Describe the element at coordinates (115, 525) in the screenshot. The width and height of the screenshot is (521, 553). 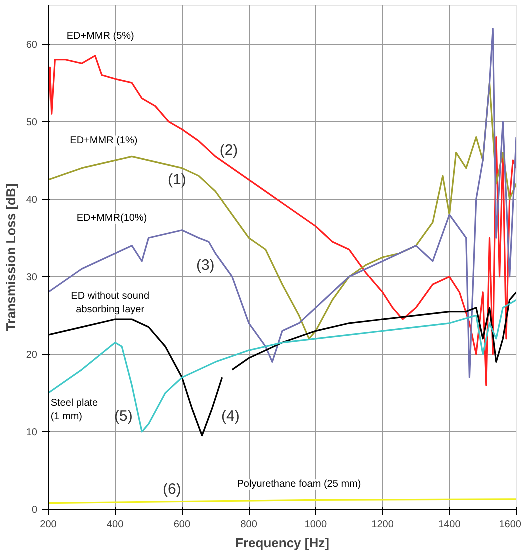
I see `x-tick-label: 400` at that location.